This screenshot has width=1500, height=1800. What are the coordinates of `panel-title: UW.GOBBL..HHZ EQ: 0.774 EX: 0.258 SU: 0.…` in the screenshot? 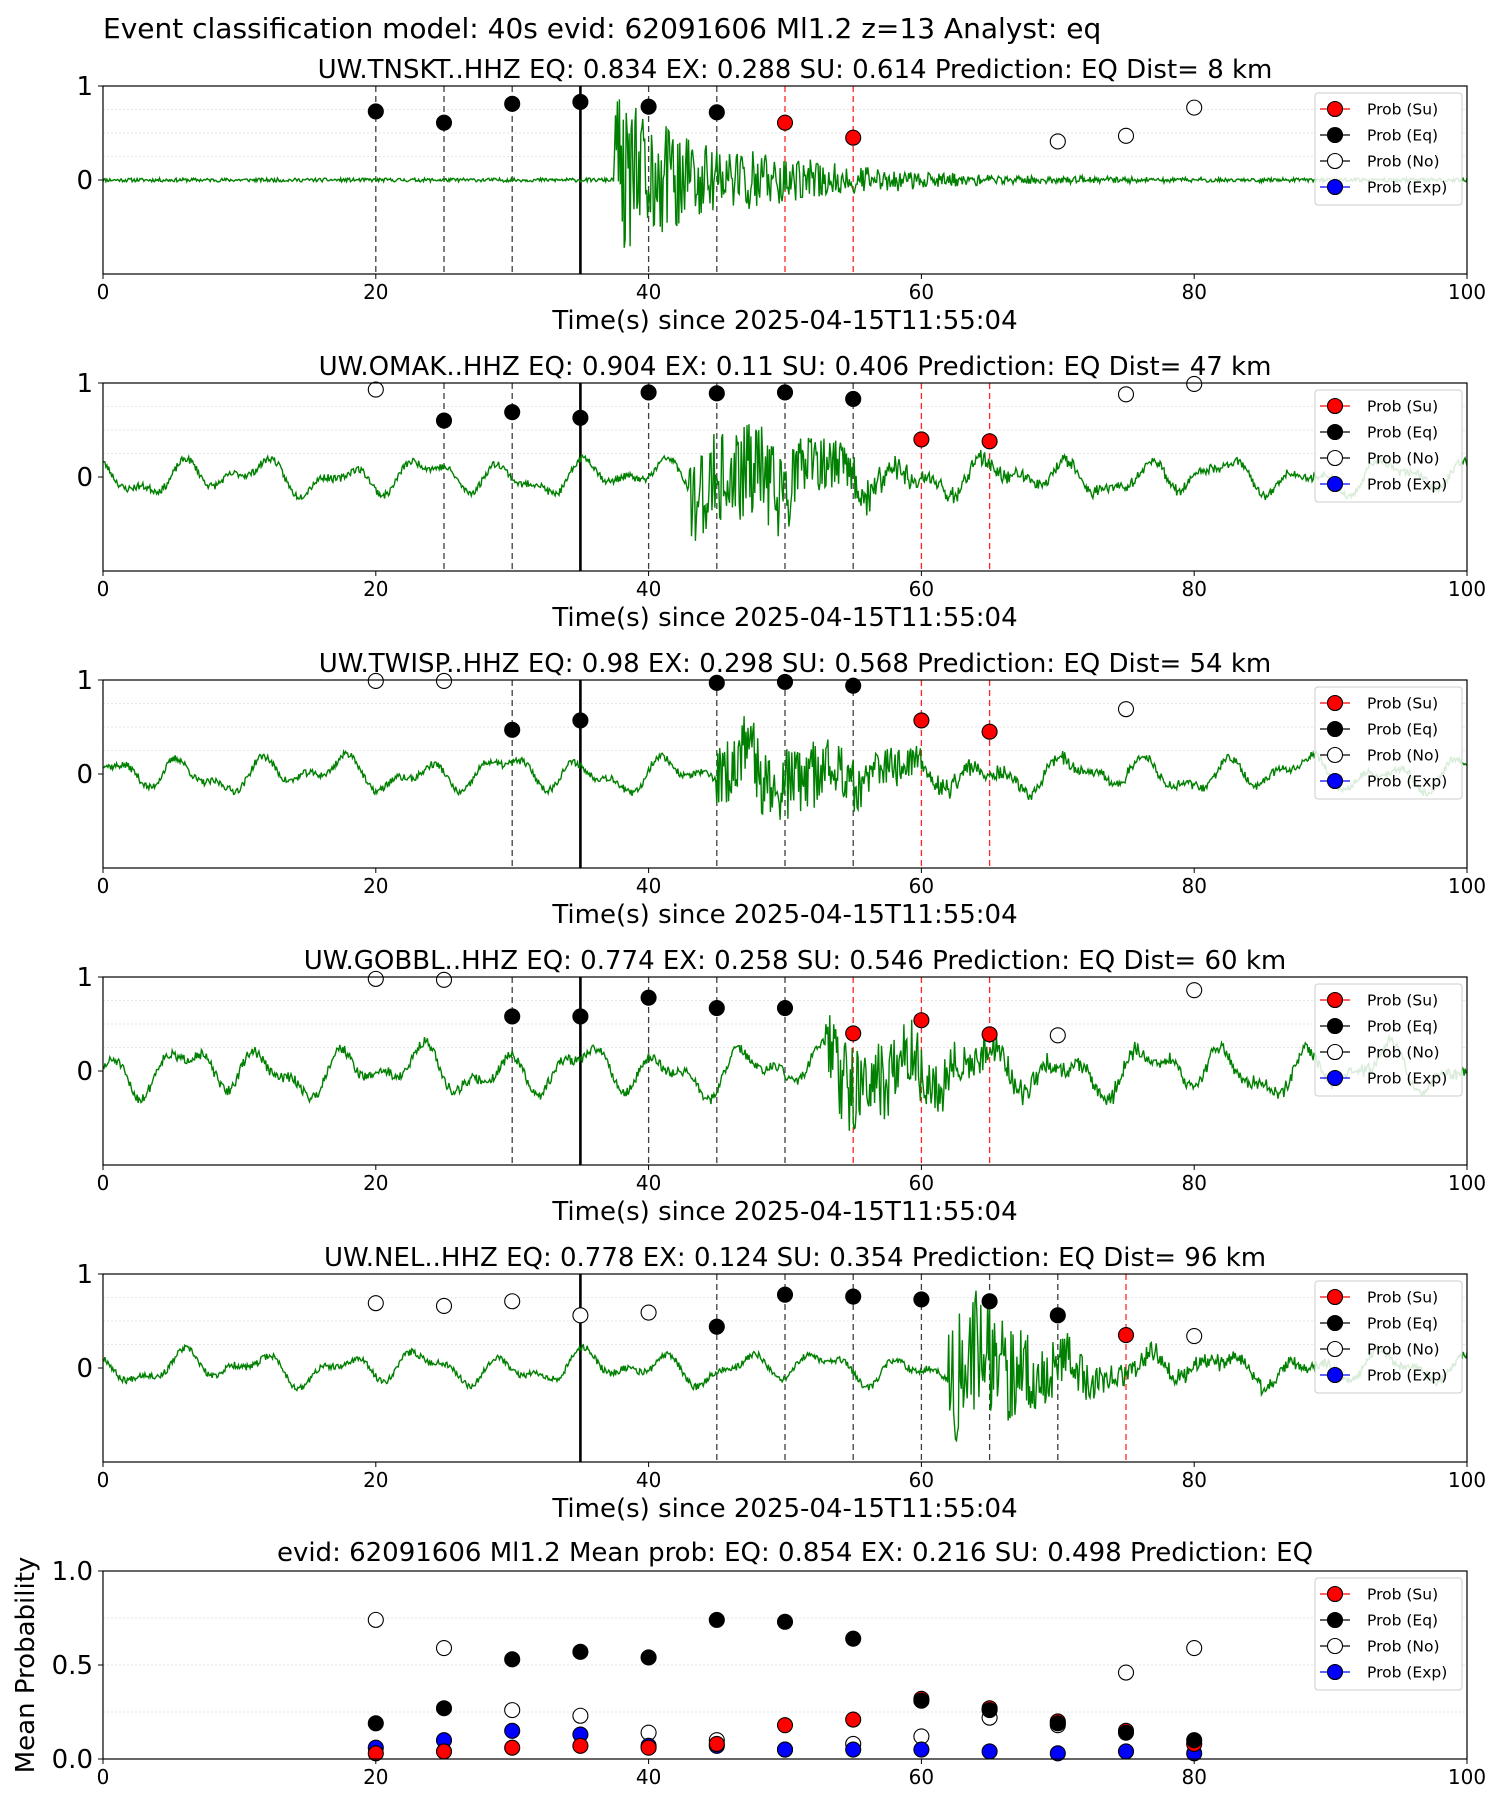 It's located at (795, 961).